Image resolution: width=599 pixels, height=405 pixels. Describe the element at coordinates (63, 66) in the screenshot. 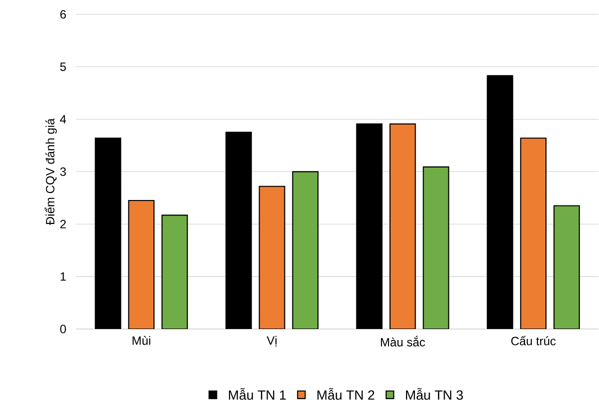

I see `y-tick-label: 5` at that location.